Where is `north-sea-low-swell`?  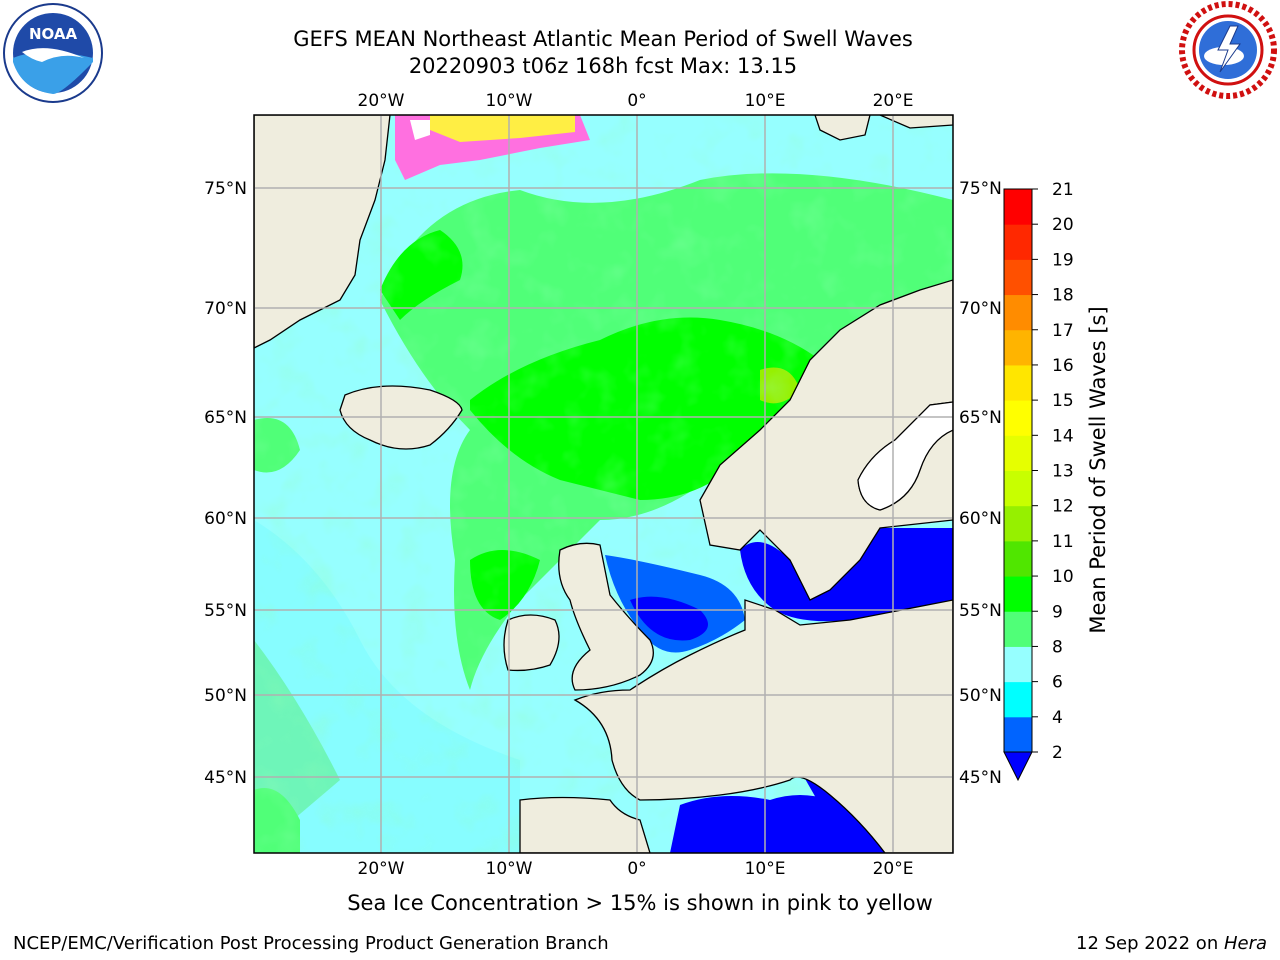 north-sea-low-swell is located at coordinates (675, 604).